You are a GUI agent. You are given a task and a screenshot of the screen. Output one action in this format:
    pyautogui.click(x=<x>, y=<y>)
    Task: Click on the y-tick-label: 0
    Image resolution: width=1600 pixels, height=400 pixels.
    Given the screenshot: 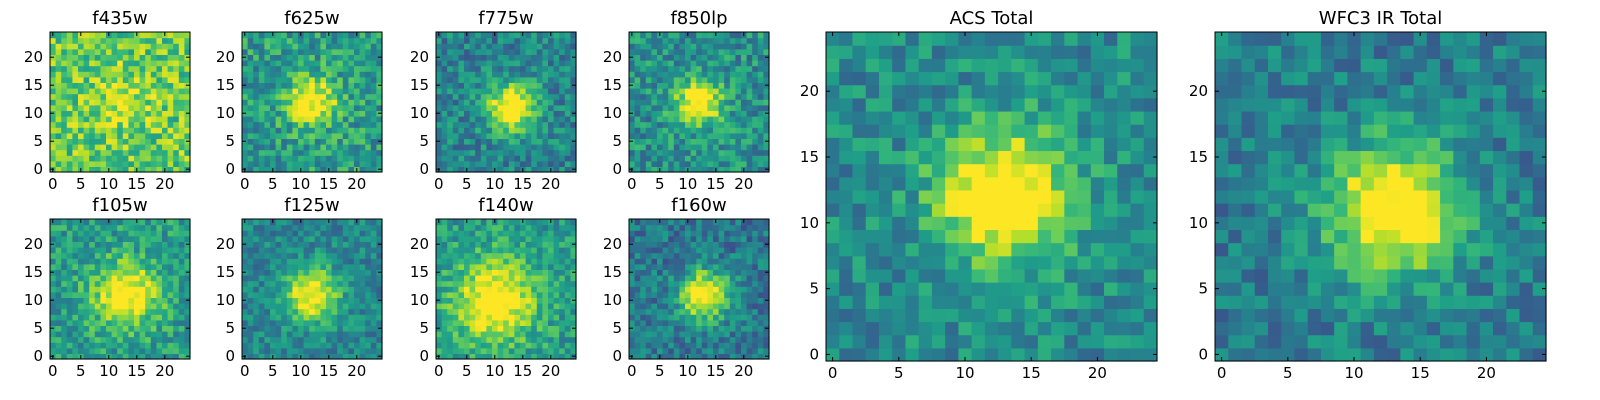 What is the action you would take?
    pyautogui.click(x=424, y=169)
    